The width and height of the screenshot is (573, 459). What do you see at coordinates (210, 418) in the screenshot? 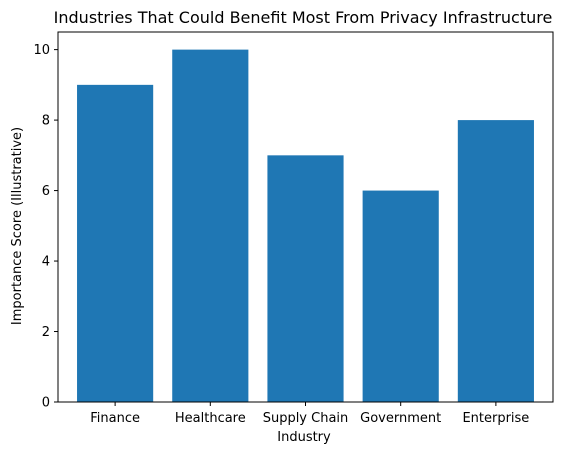
I see `x-tick-label: Healthcare` at bounding box center [210, 418].